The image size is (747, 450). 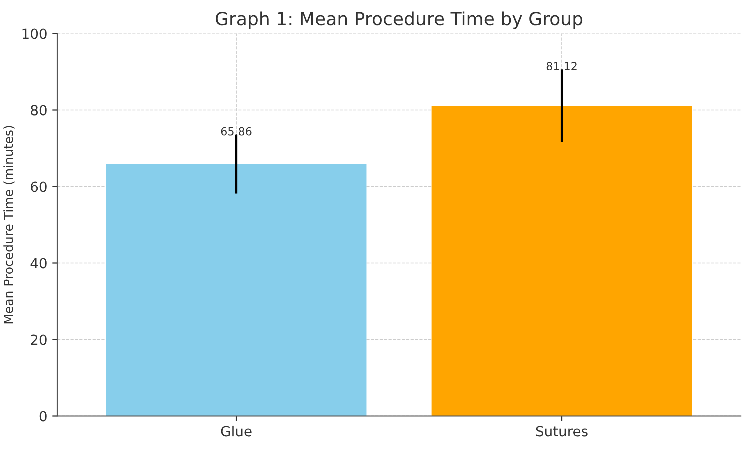 What do you see at coordinates (39, 187) in the screenshot?
I see `y-tick-label: 60` at bounding box center [39, 187].